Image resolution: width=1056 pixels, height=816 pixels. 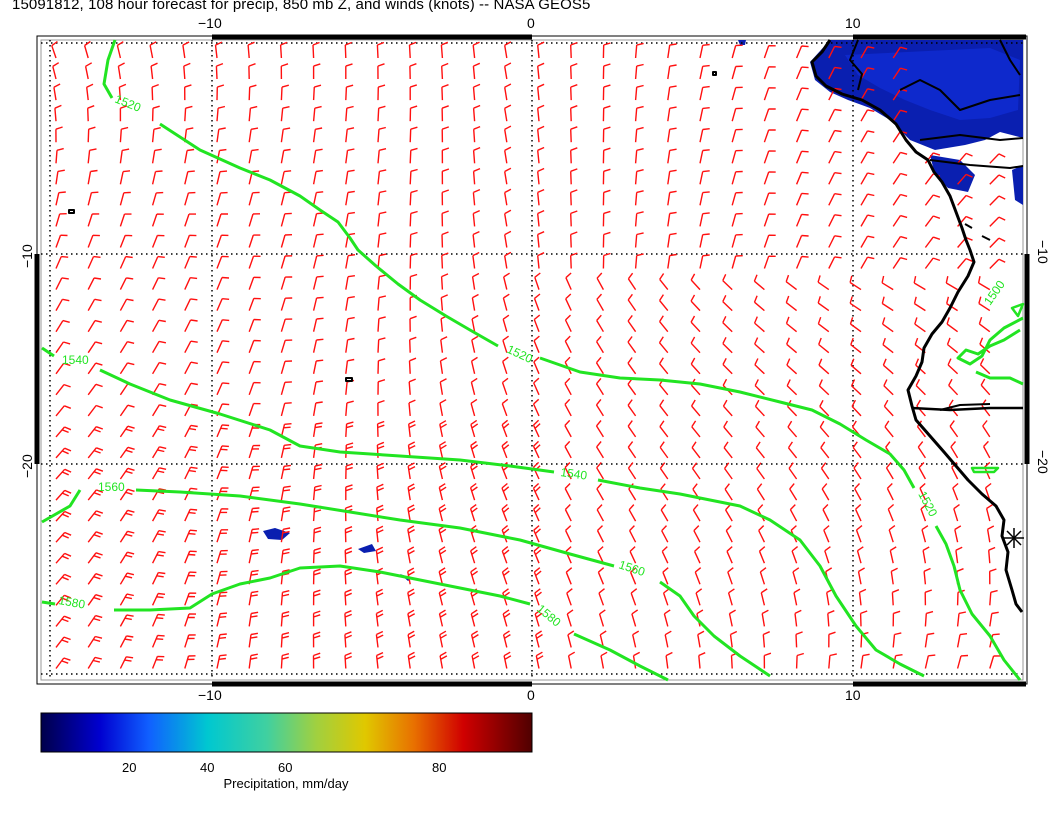 What do you see at coordinates (1017, 310) in the screenshot?
I see `contour-1500-sq` at bounding box center [1017, 310].